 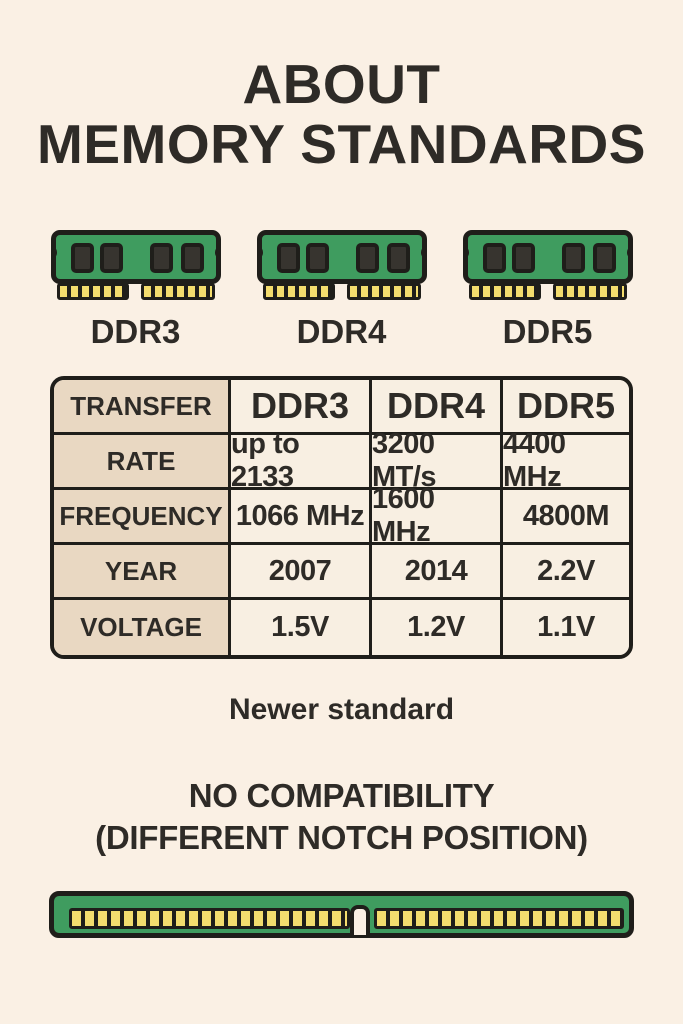 I want to click on table-cell: 4800M, so click(x=566, y=517).